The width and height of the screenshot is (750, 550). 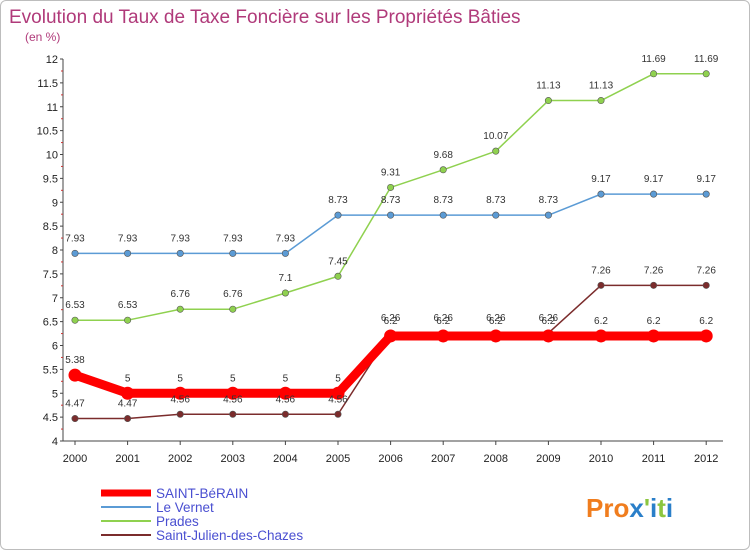 What do you see at coordinates (75, 360) in the screenshot?
I see `data-label: 5.38` at bounding box center [75, 360].